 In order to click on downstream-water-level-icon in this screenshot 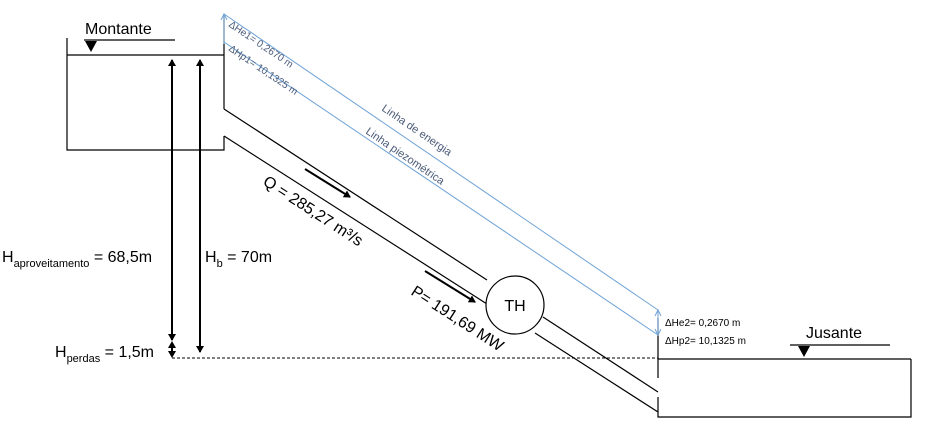, I will do `click(804, 351)`.